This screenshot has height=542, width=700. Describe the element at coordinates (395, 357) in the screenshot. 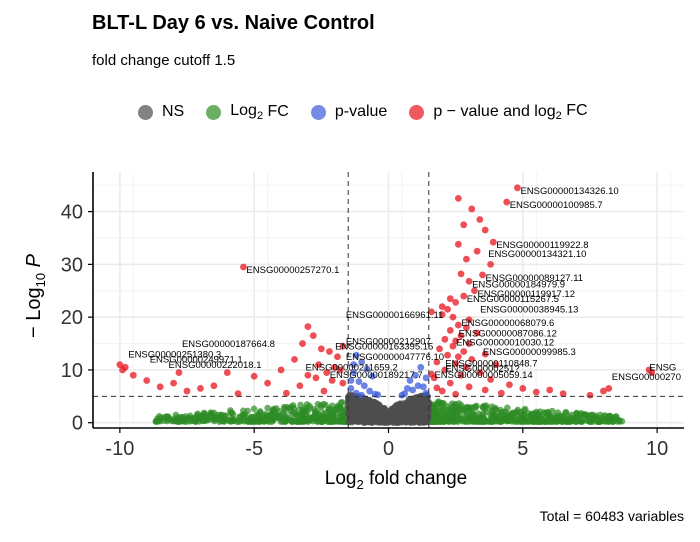

I see `gene-label: ENSG00000047776.10` at that location.